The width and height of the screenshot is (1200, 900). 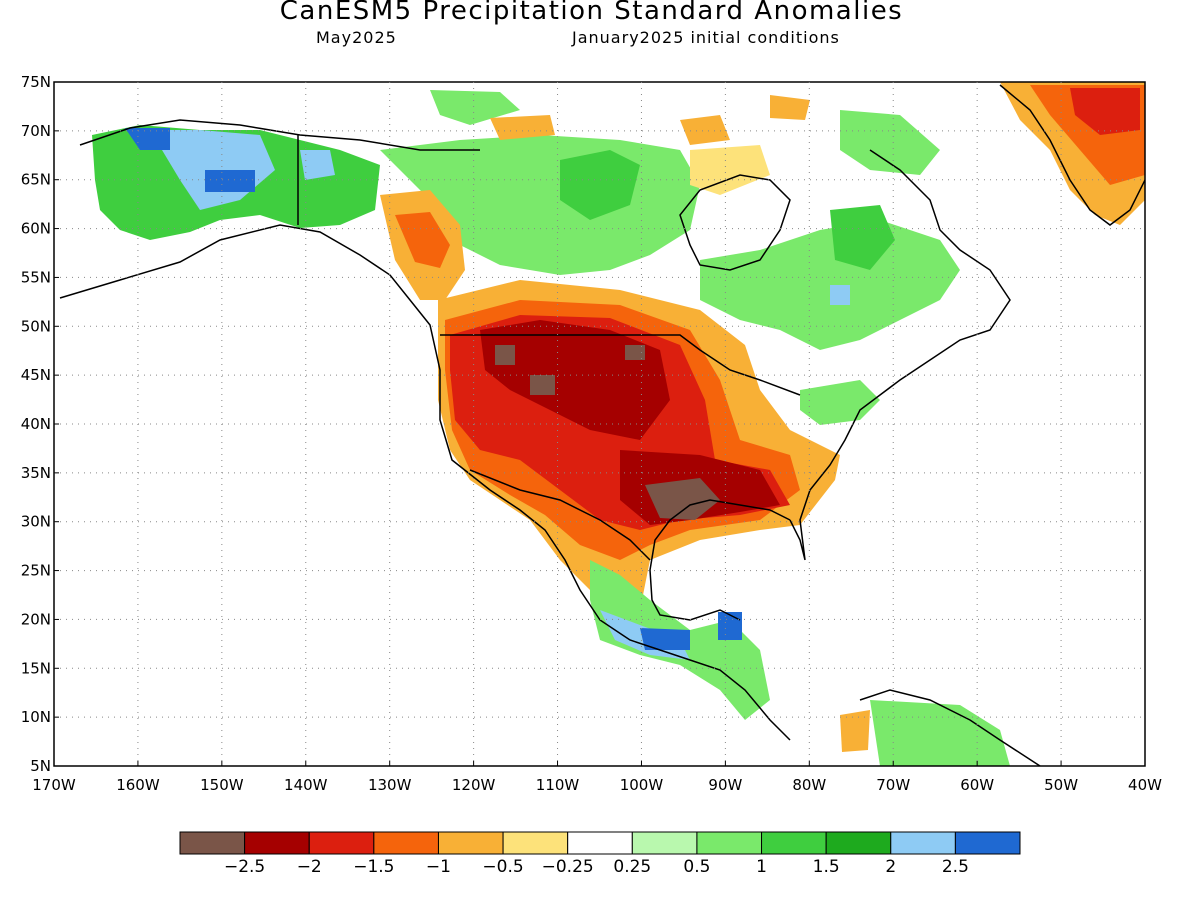 I want to click on initial-conditions: January2025 initial conditions, so click(x=706, y=37).